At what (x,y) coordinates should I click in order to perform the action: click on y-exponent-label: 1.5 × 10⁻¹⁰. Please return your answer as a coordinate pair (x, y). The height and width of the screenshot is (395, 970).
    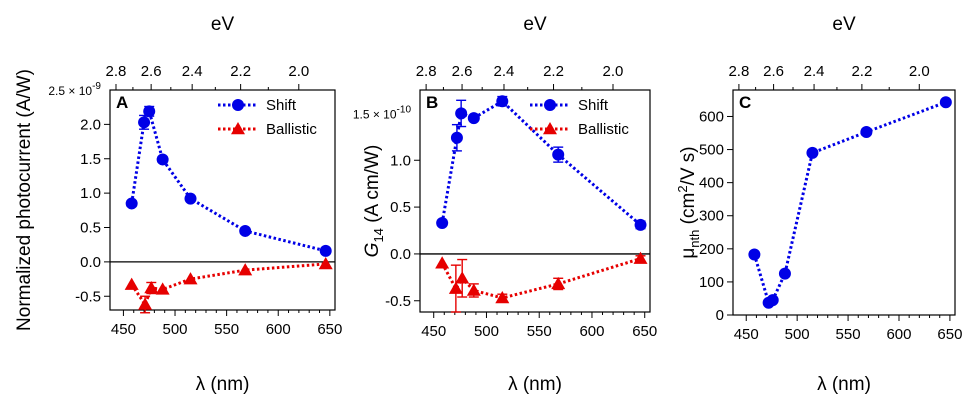
    Looking at the image, I should click on (382, 112).